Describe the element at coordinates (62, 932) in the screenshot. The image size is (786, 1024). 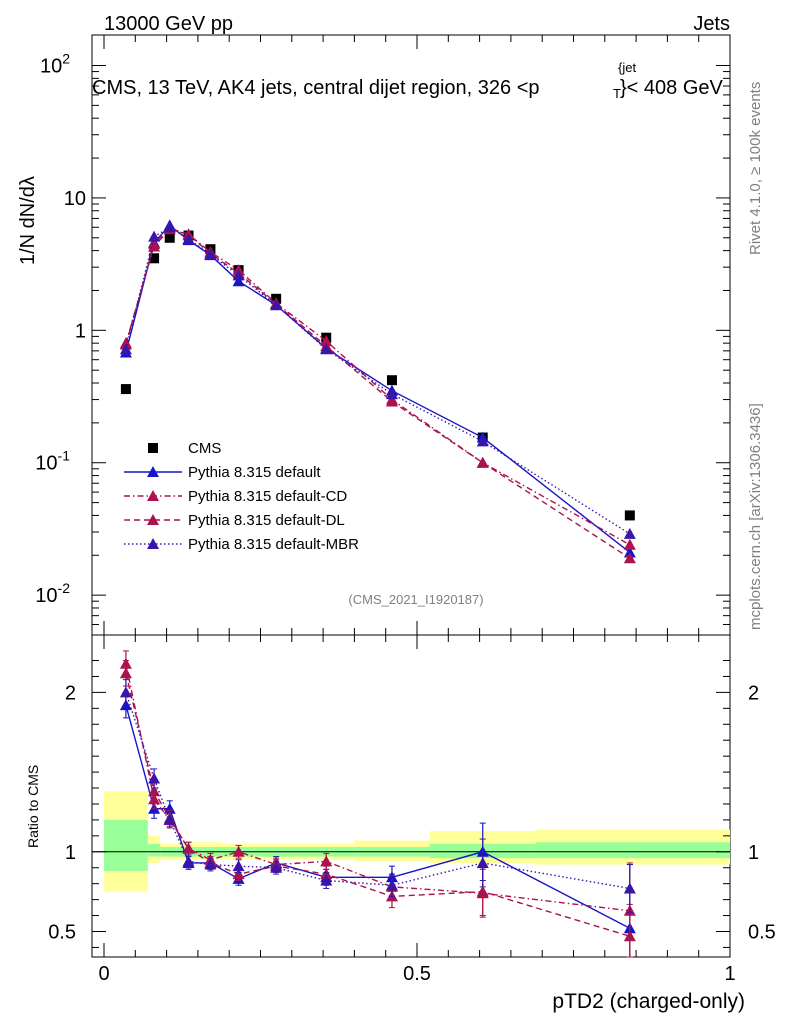
I see `ratio-ytick-label: 0.5` at that location.